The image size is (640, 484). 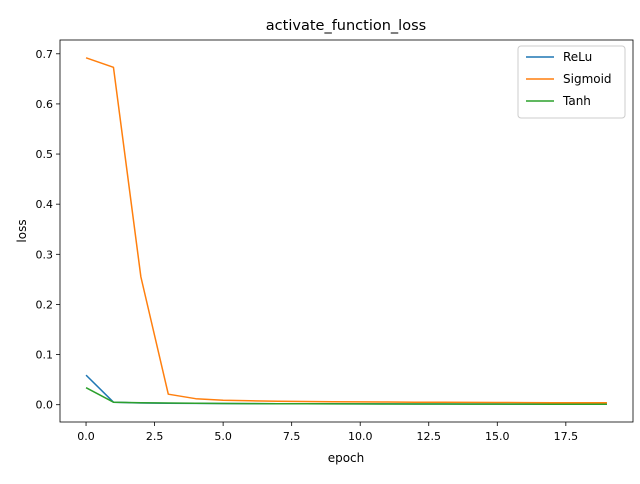 What do you see at coordinates (155, 436) in the screenshot?
I see `x-tick-label: 2.5` at bounding box center [155, 436].